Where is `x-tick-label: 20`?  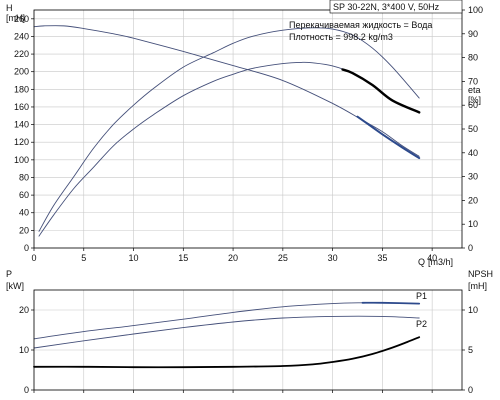
x-tick-label: 20 is located at coordinates (233, 258).